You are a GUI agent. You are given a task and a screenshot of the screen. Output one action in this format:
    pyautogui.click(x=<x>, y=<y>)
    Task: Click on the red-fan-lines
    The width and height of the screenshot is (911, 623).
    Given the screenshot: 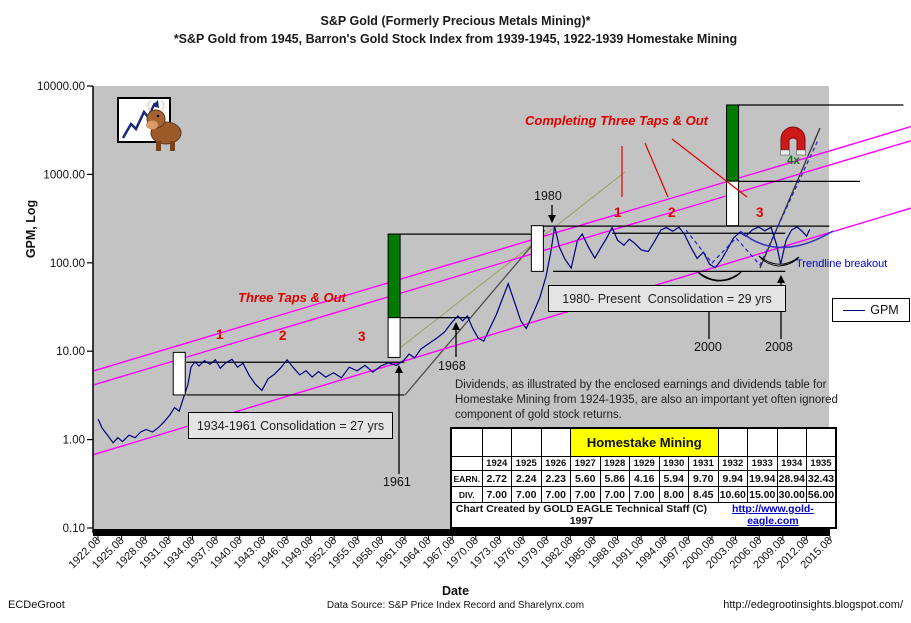 What is the action you would take?
    pyautogui.click(x=684, y=168)
    